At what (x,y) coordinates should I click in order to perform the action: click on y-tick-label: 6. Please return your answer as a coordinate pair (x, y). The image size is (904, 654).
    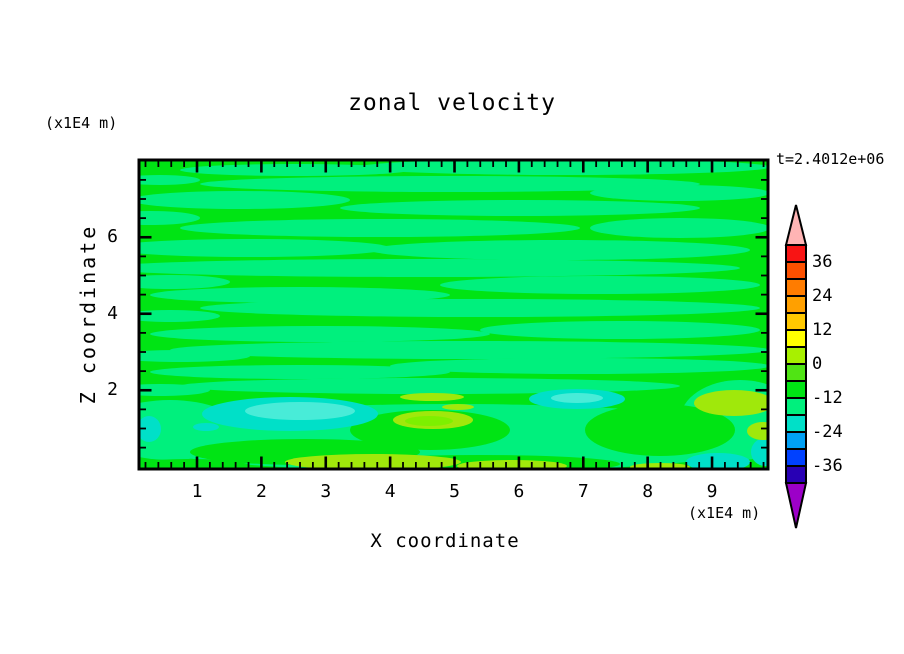
    Looking at the image, I should click on (112, 237).